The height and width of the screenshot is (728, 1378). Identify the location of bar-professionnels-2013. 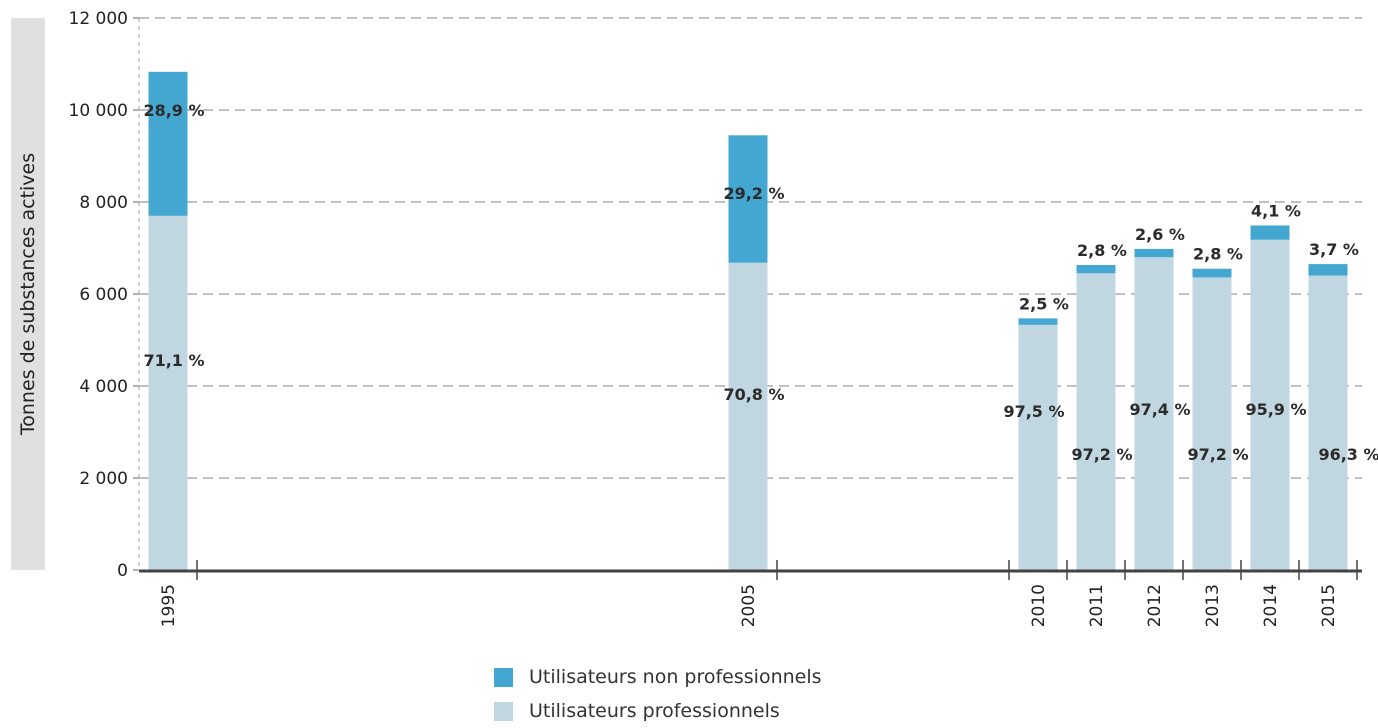
(1212, 423).